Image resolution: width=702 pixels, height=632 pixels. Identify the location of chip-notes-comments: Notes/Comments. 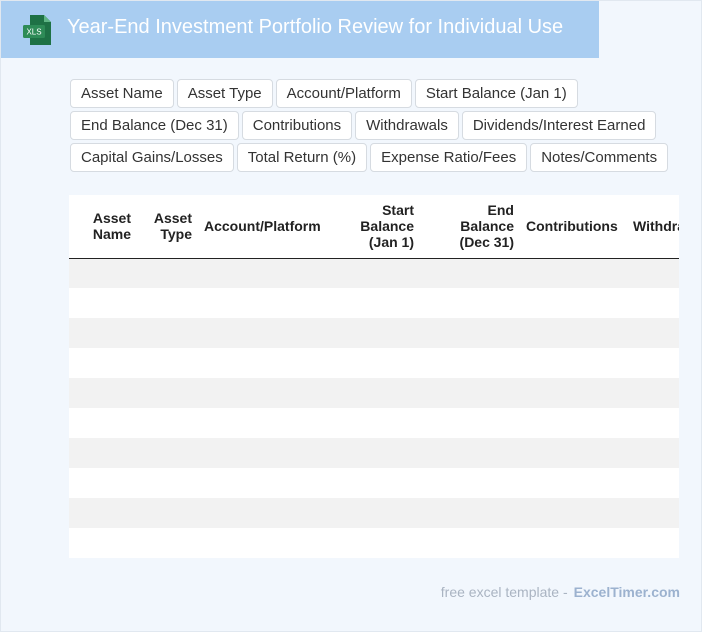
(599, 157).